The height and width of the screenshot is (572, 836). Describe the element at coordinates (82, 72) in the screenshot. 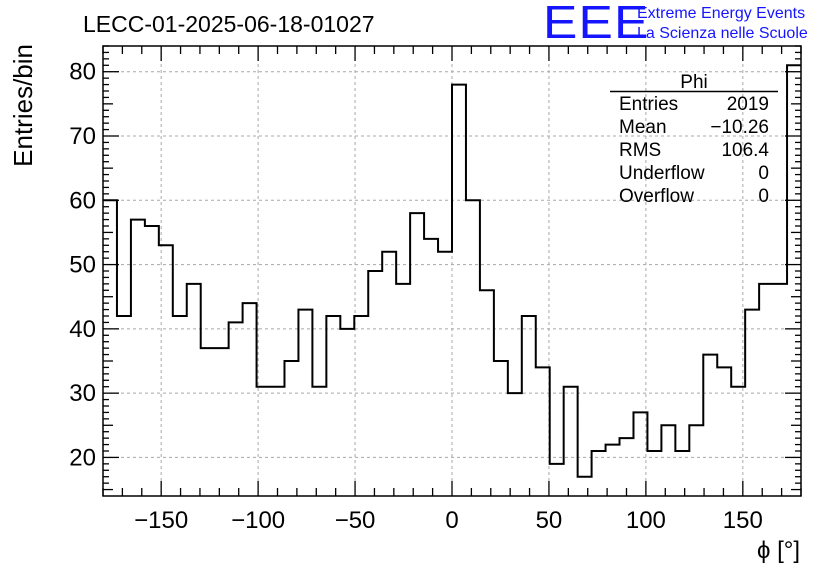

I see `y-tick-label-6: 80` at that location.